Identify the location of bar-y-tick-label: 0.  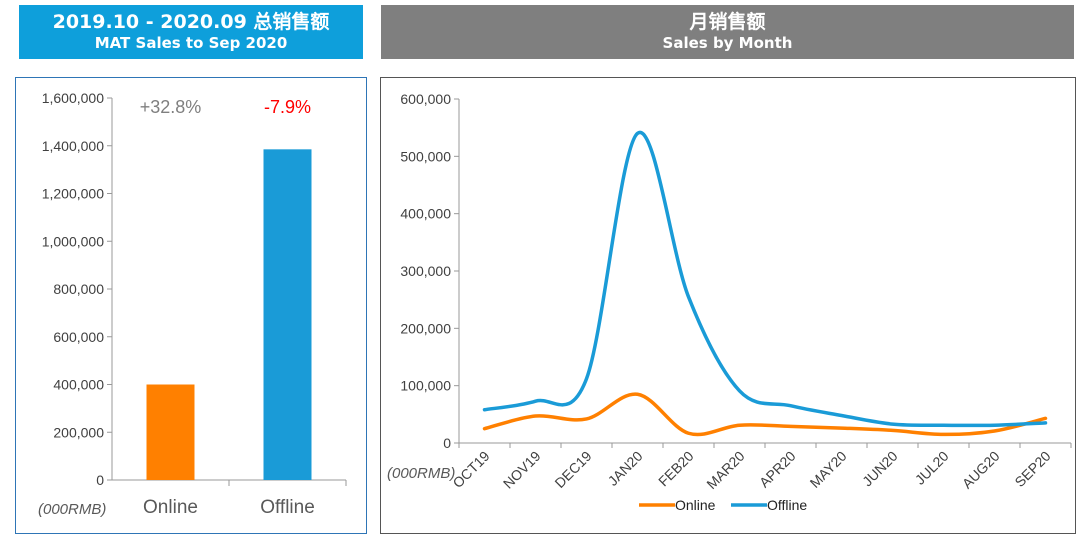
(100, 480).